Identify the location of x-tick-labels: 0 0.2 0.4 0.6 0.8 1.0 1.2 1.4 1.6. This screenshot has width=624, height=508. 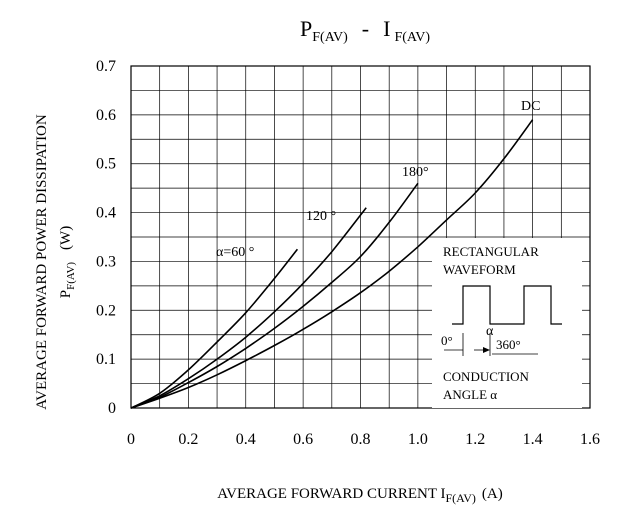
(363, 439).